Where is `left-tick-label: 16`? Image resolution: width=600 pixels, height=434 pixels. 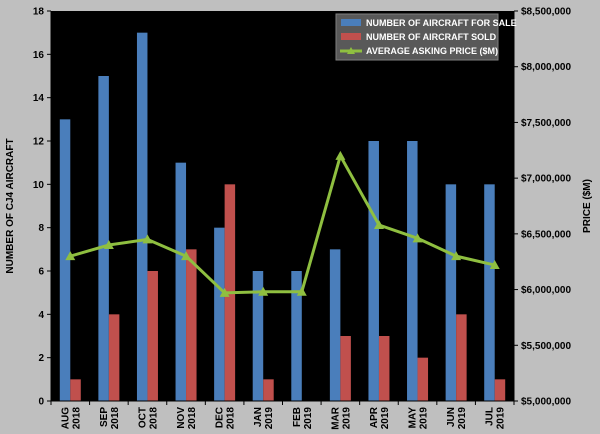 left-tick-label: 16 is located at coordinates (39, 55).